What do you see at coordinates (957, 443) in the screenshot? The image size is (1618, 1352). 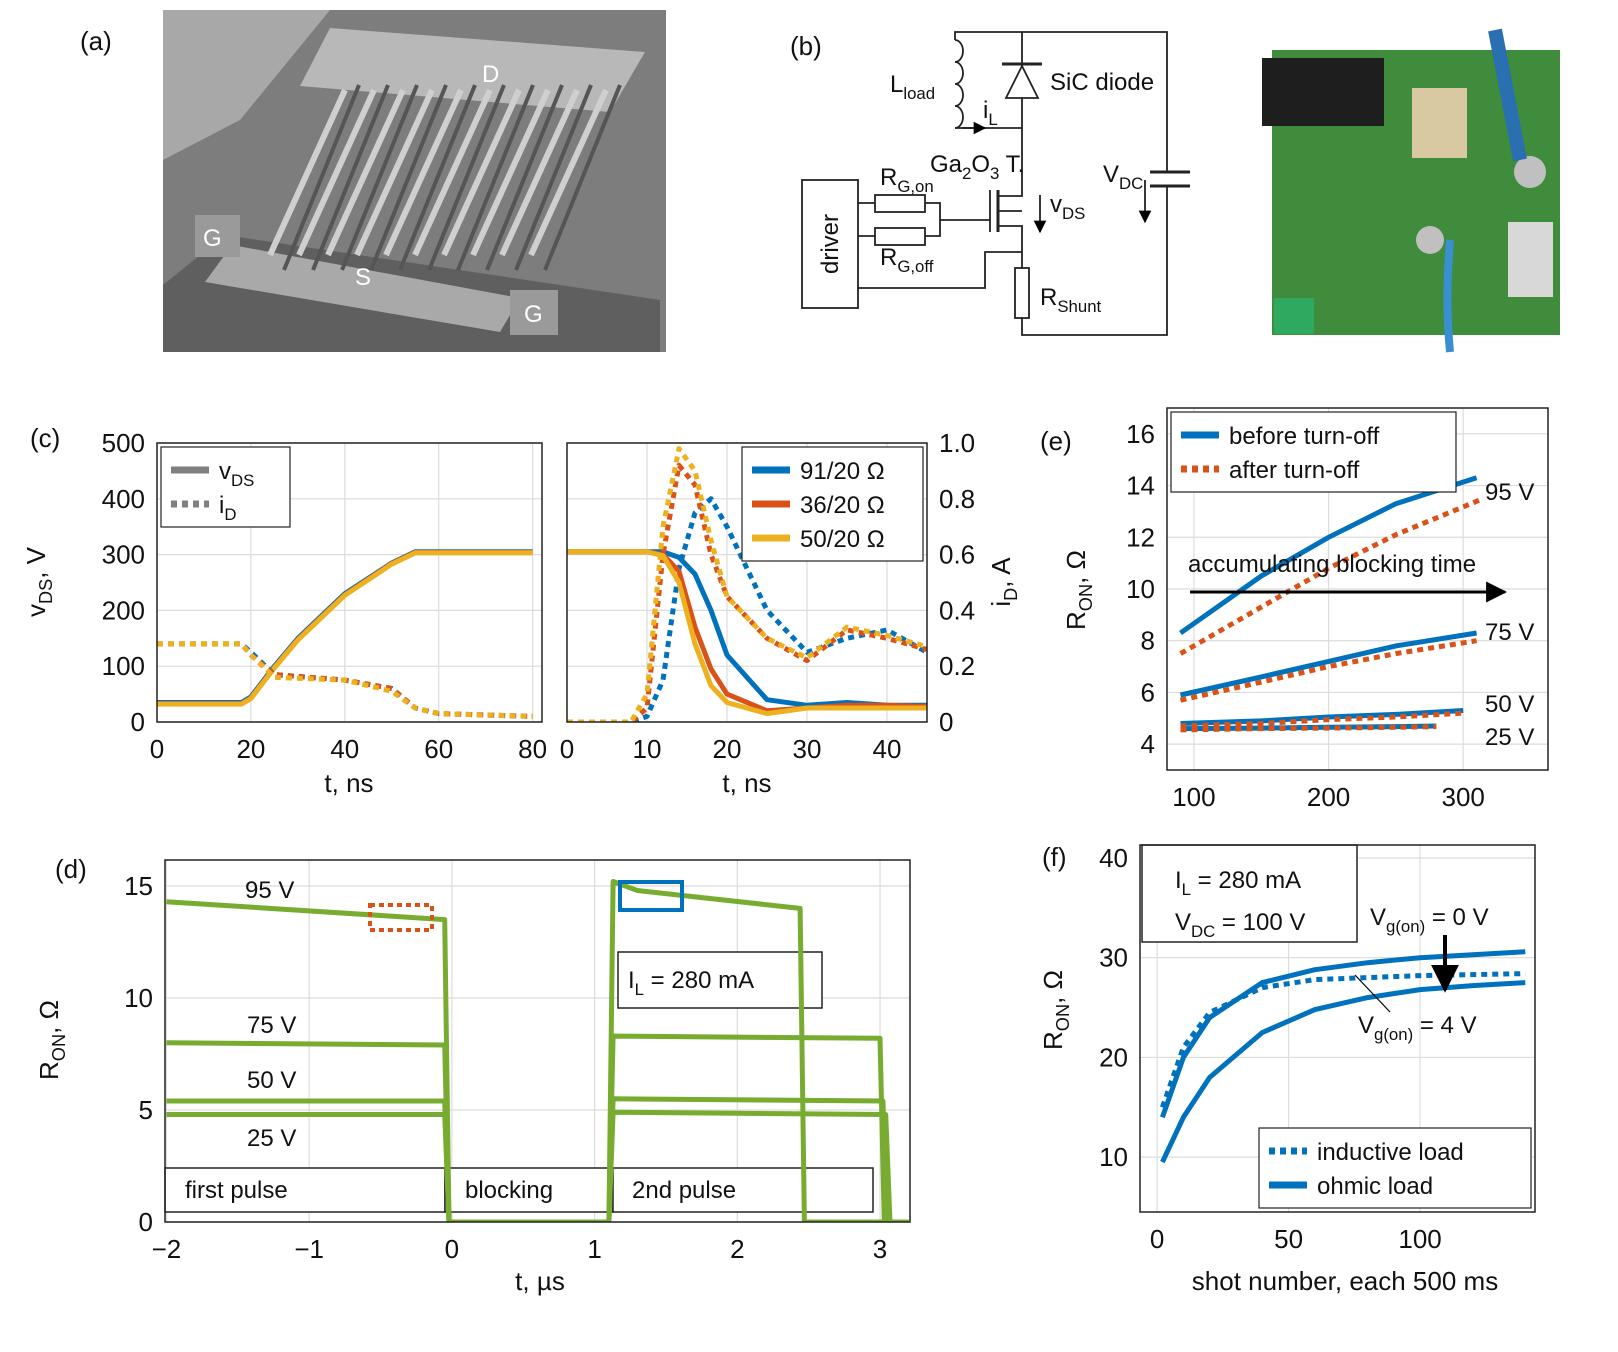 I see `y2-tick-label: 1.0` at bounding box center [957, 443].